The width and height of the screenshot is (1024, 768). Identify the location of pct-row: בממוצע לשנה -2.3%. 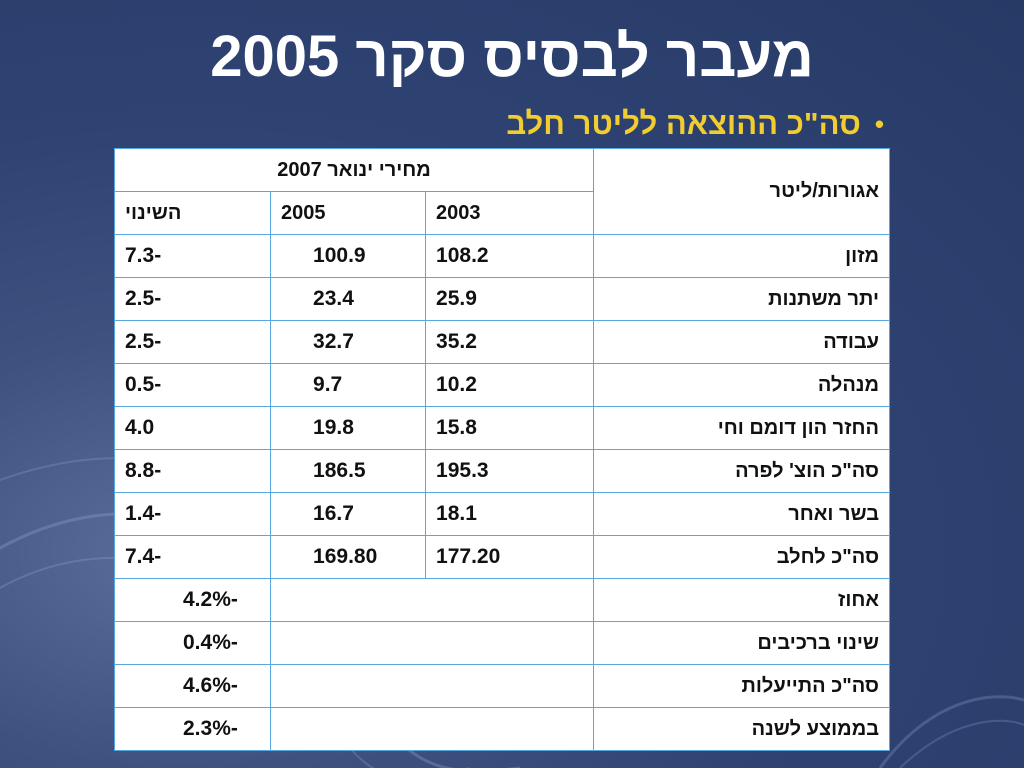
(502, 729).